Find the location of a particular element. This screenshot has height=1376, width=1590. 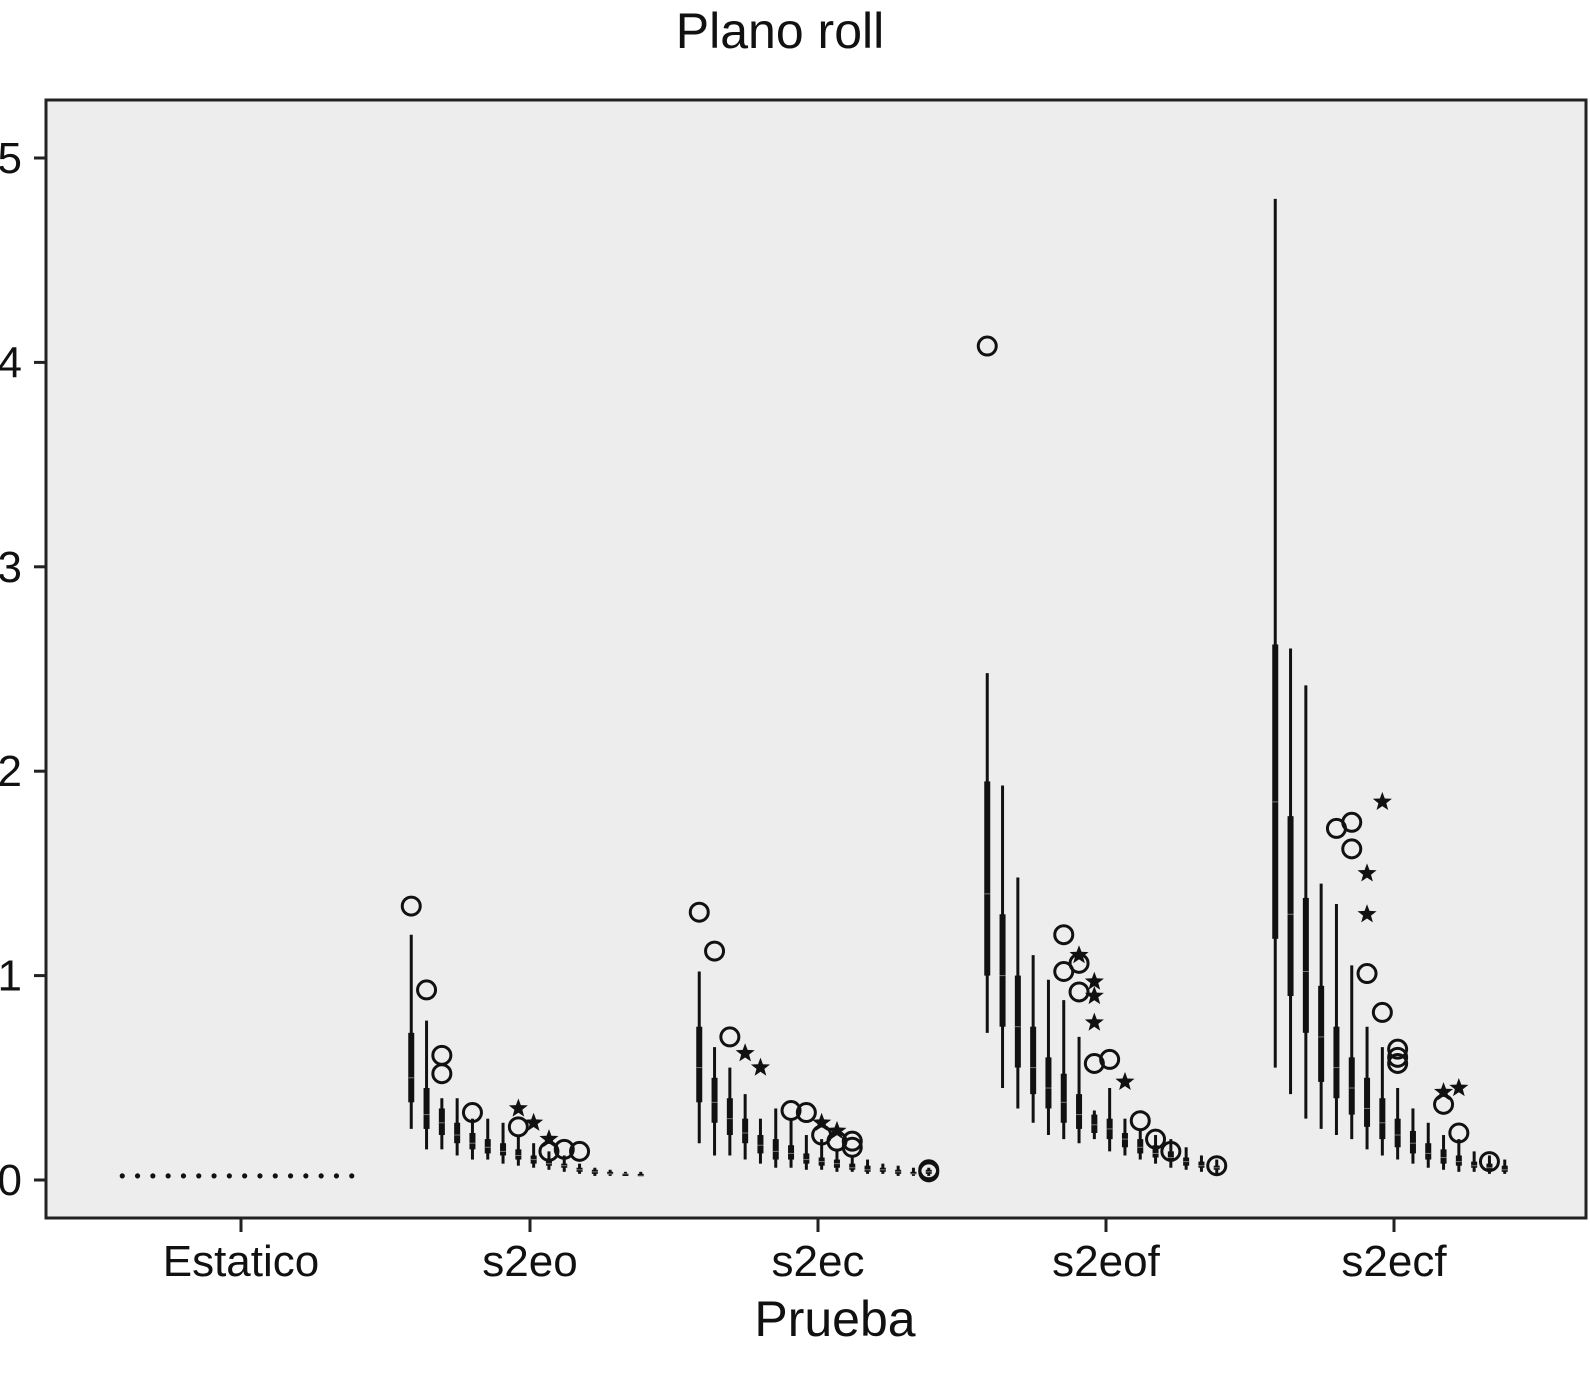

y-tick-label: 2 is located at coordinates (11, 771).